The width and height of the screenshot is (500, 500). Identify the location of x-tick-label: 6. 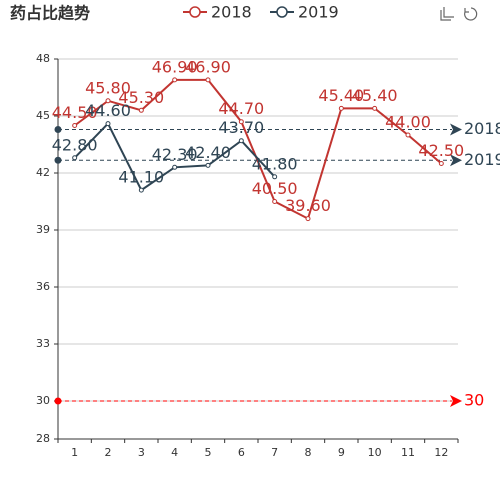
(241, 452).